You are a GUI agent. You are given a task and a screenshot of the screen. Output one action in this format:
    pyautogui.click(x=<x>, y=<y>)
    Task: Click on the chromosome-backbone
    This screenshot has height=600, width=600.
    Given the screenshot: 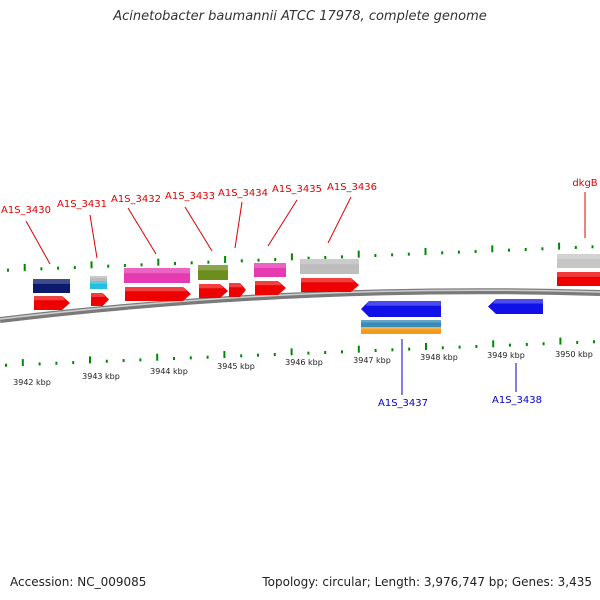 What is the action you would take?
    pyautogui.click(x=300, y=305)
    